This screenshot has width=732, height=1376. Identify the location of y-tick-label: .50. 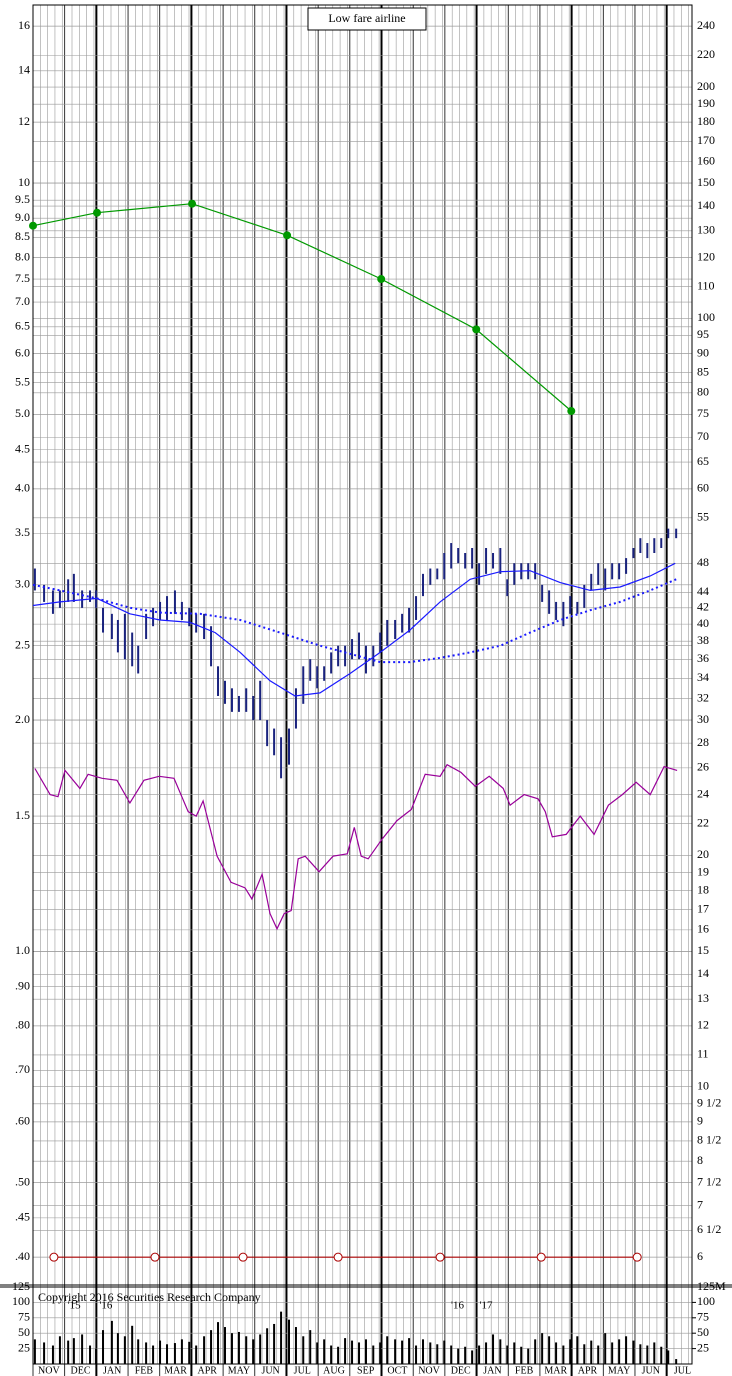
(22, 1181).